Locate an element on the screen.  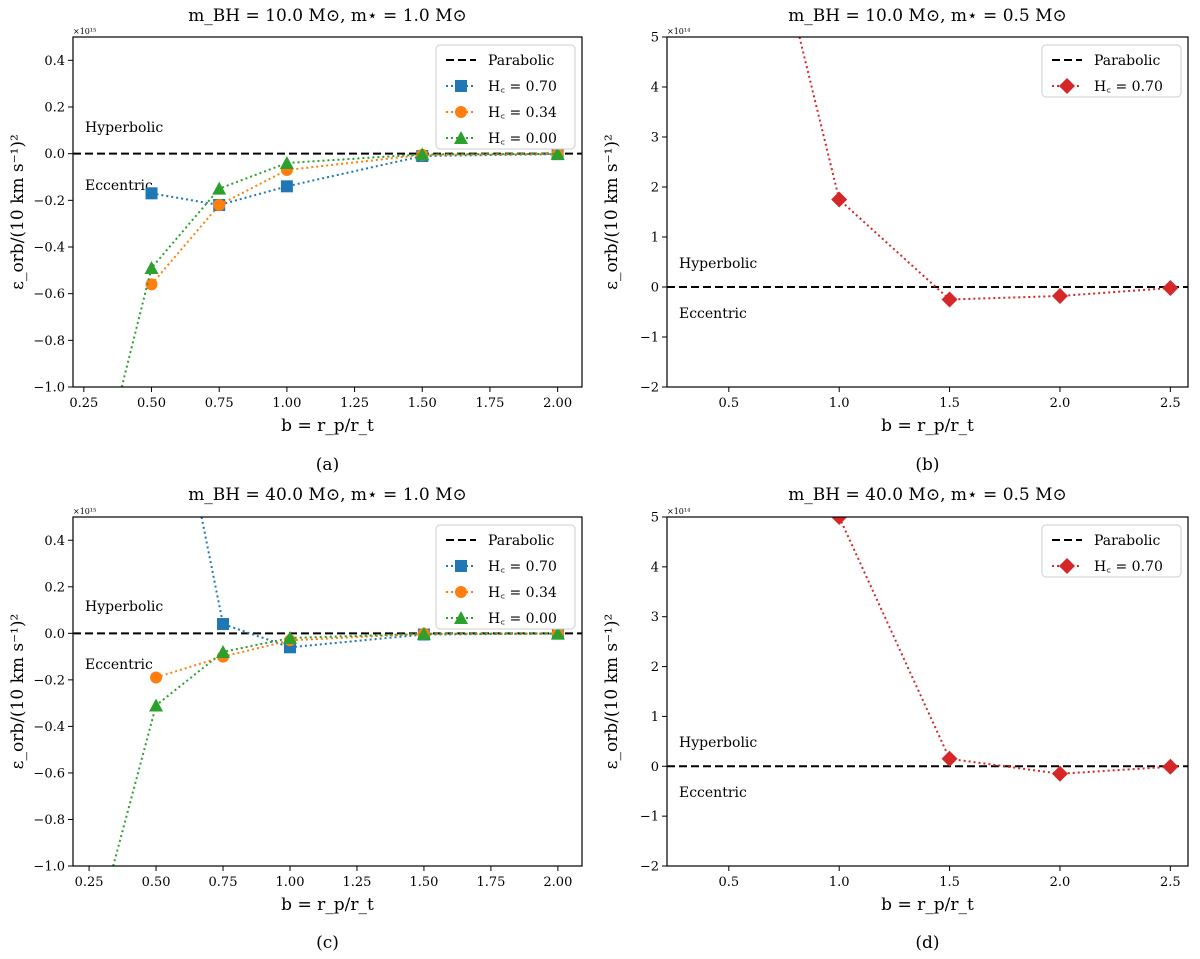
x-tick-label: 0.50 is located at coordinates (156, 882).